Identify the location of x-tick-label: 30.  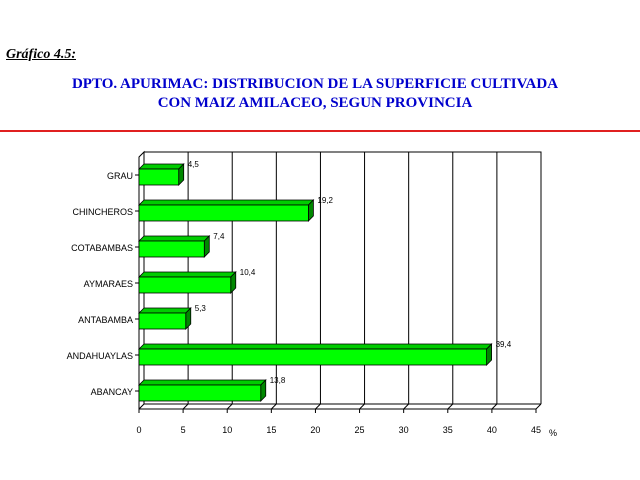
(404, 430).